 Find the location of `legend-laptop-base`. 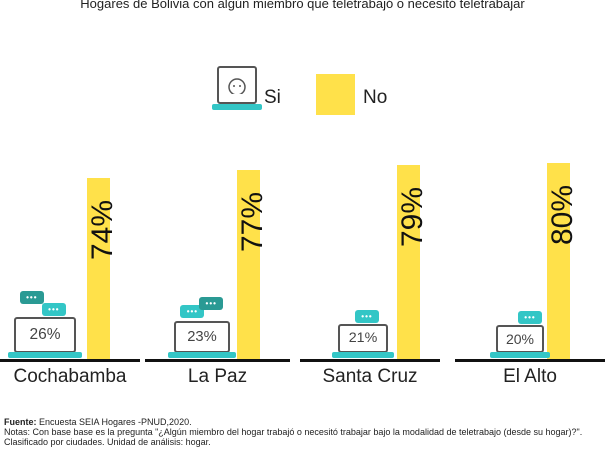

legend-laptop-base is located at coordinates (237, 107).